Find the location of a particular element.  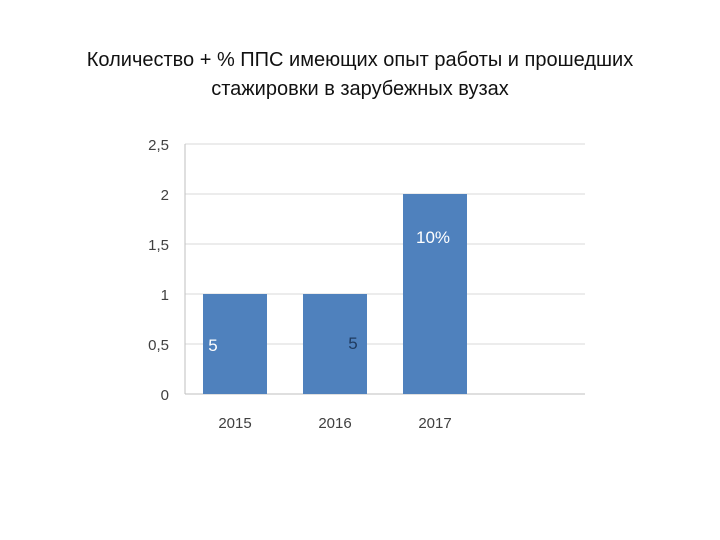

bar-2017 is located at coordinates (435, 294).